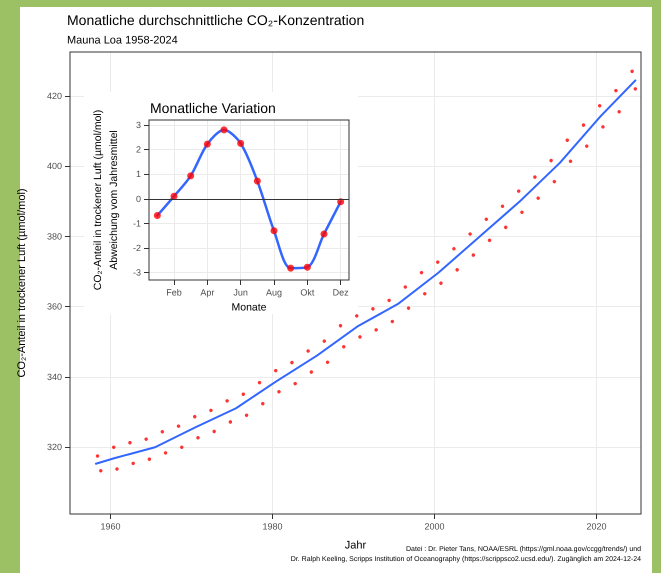  I want to click on y-tick-label: 340, so click(54, 377).